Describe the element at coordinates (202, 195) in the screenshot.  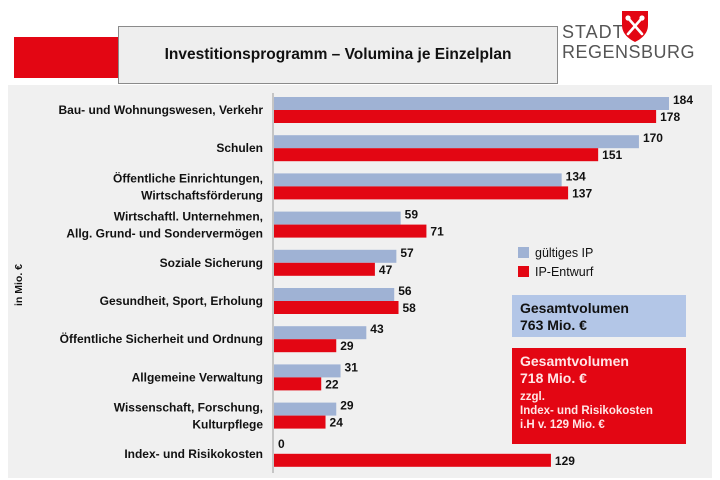
I see `category-label: Wirtschaftsförderung` at that location.